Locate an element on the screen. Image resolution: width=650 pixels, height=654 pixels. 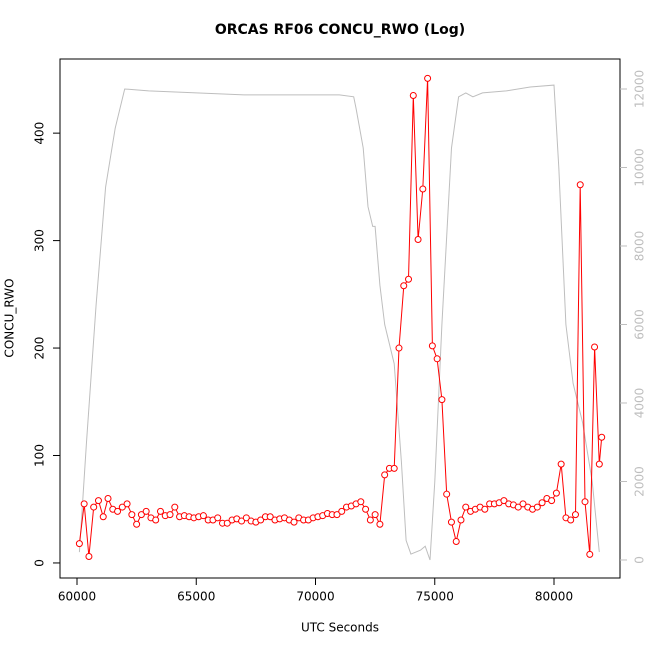
y-tick-label: 0 is located at coordinates (40, 563).